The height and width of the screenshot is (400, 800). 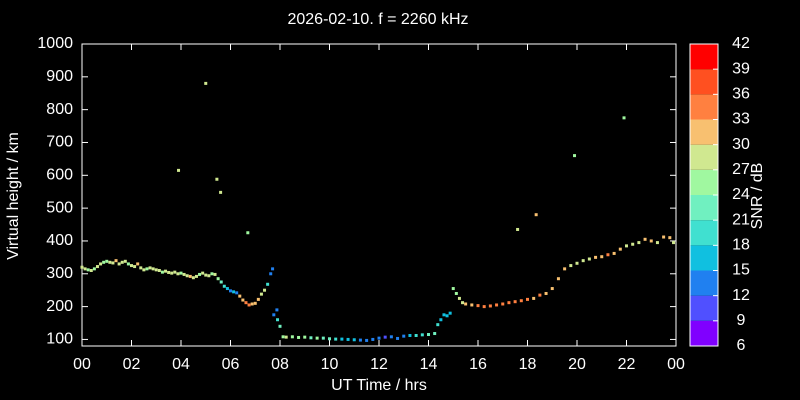 I want to click on y-tick-label: 100, so click(x=59, y=339).